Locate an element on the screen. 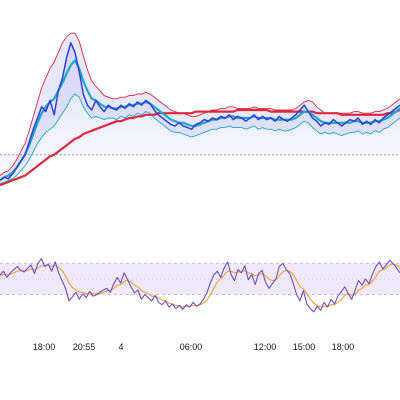 This screenshot has width=400, height=400. x-tick-label: 12:00 is located at coordinates (265, 347).